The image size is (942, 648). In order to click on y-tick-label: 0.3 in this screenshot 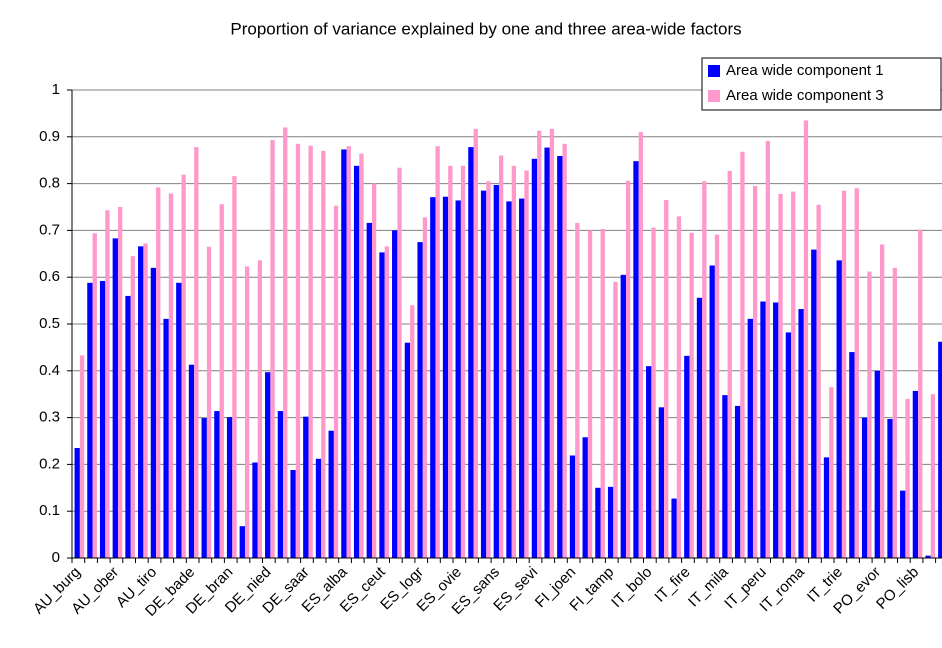, I will do `click(49, 417)`.